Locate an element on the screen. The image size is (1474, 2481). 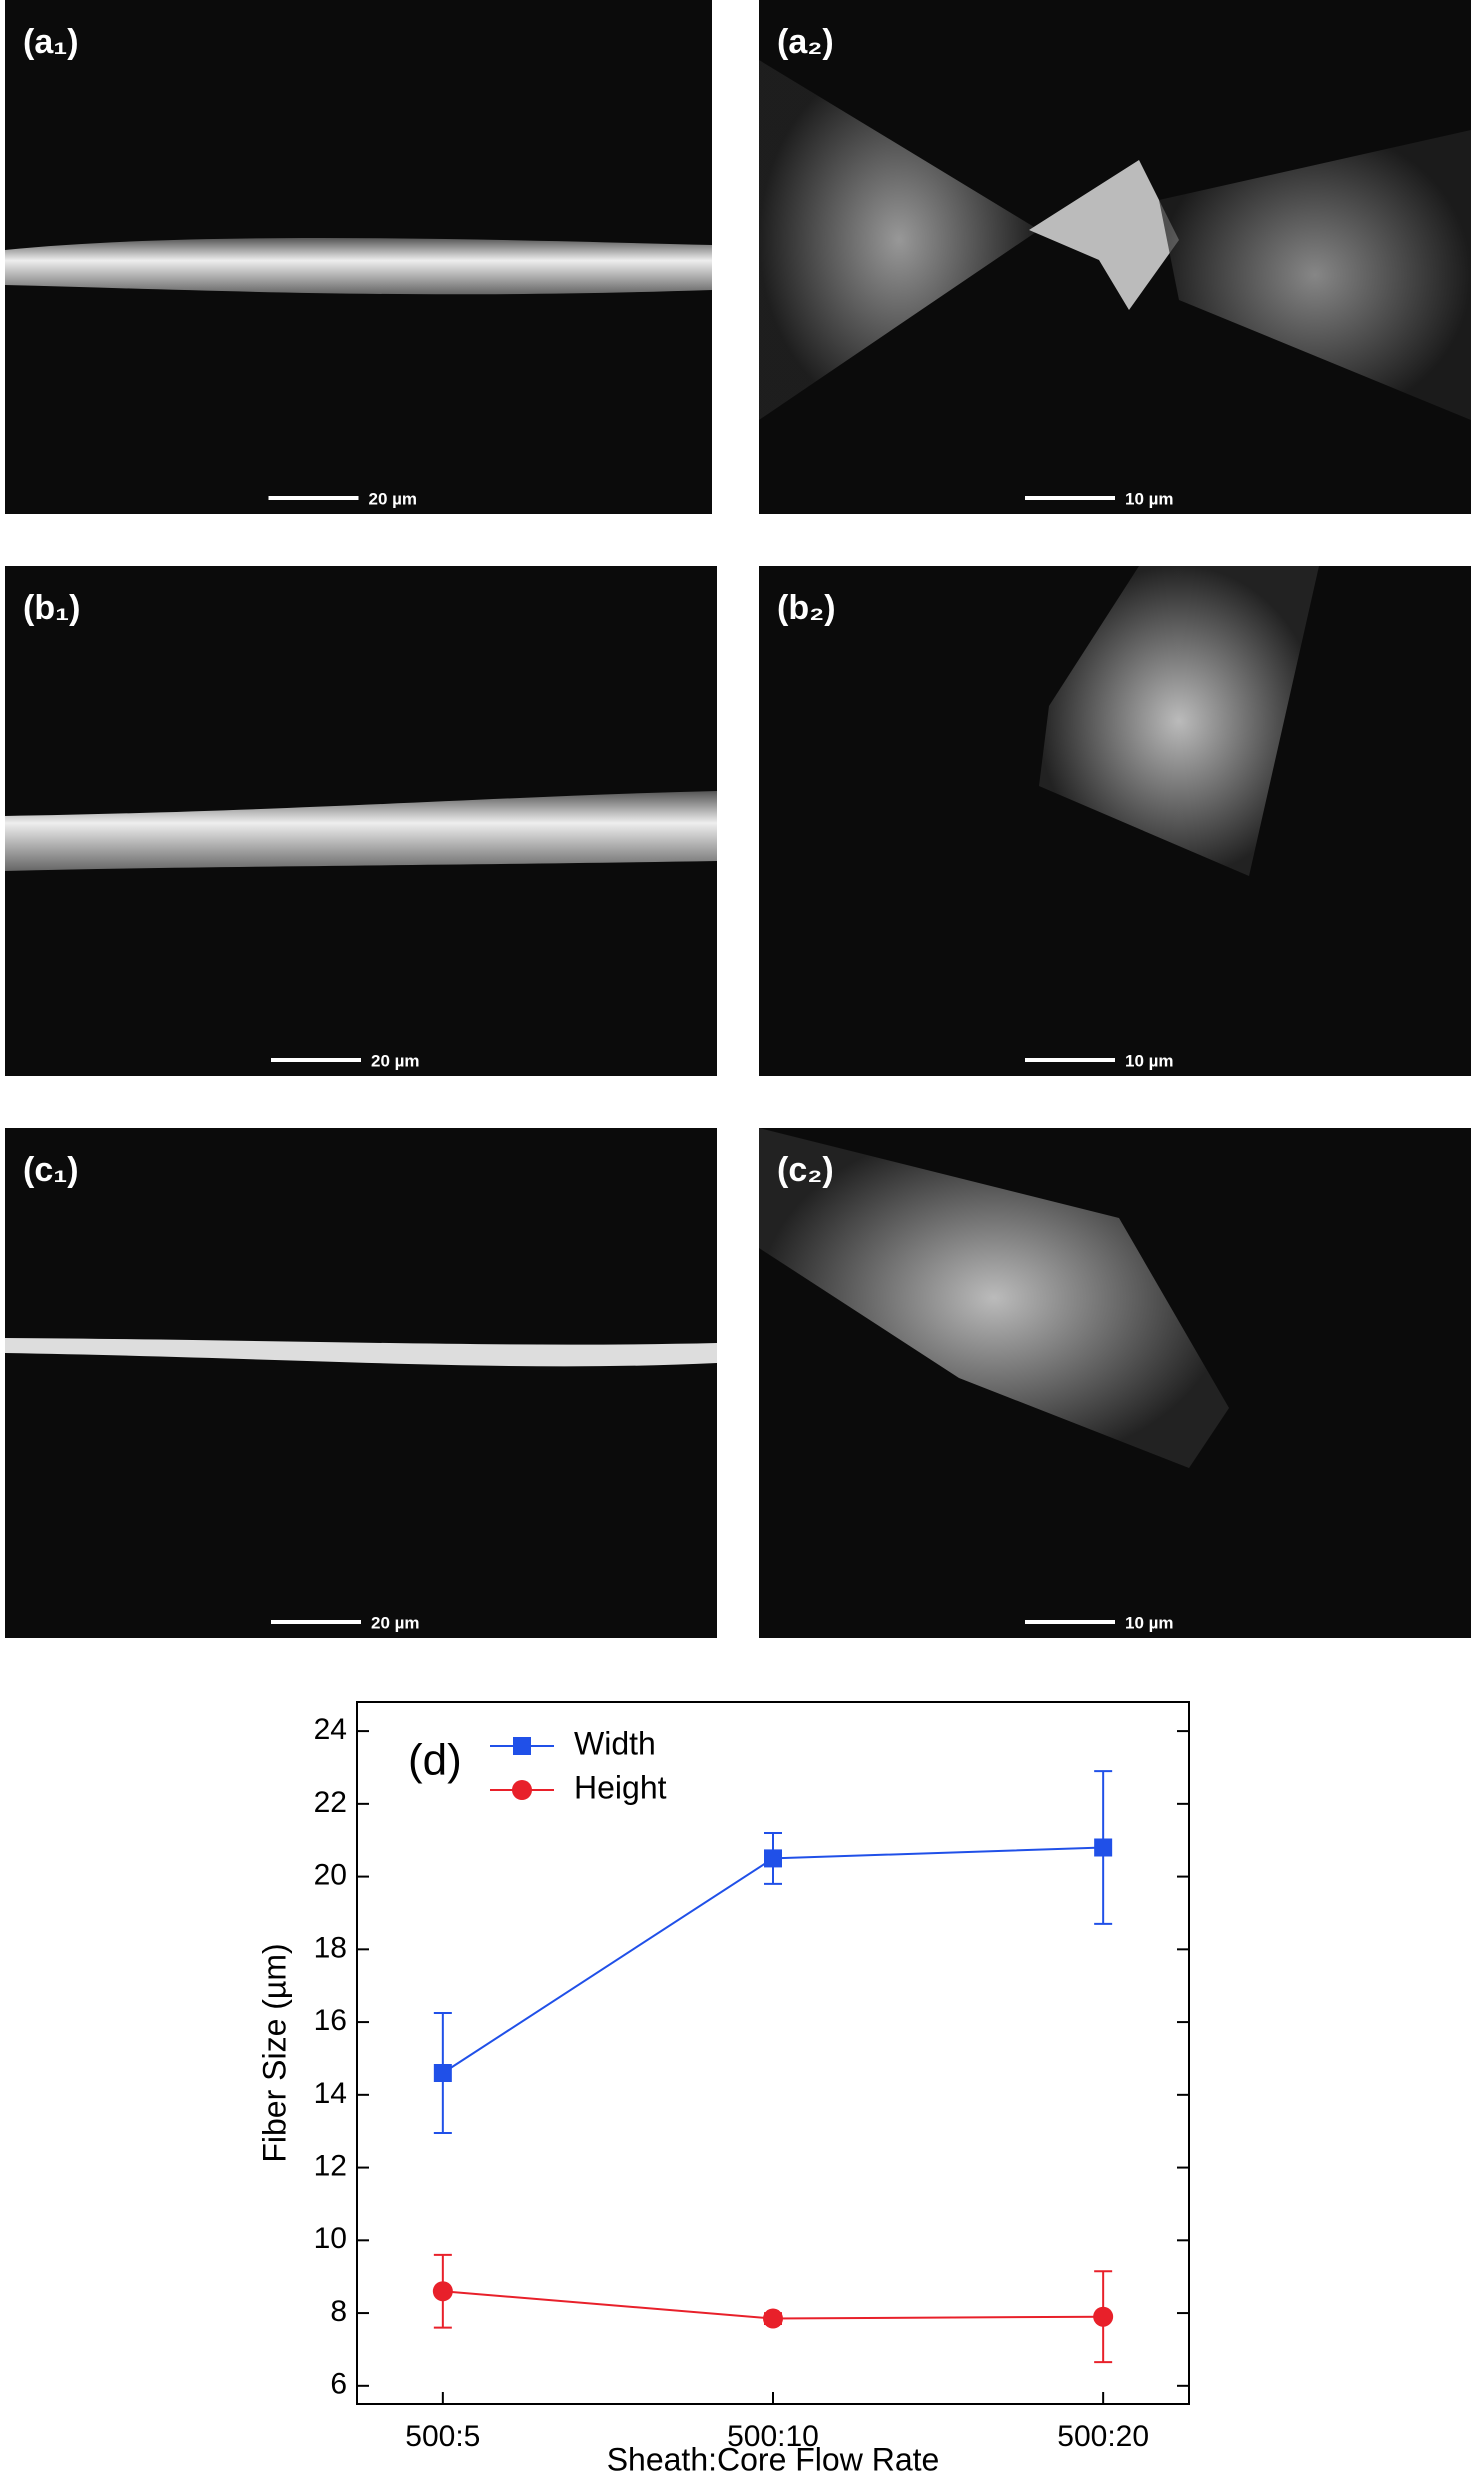
y-axis-label: Fiber Size (µm) is located at coordinates (274, 2052).